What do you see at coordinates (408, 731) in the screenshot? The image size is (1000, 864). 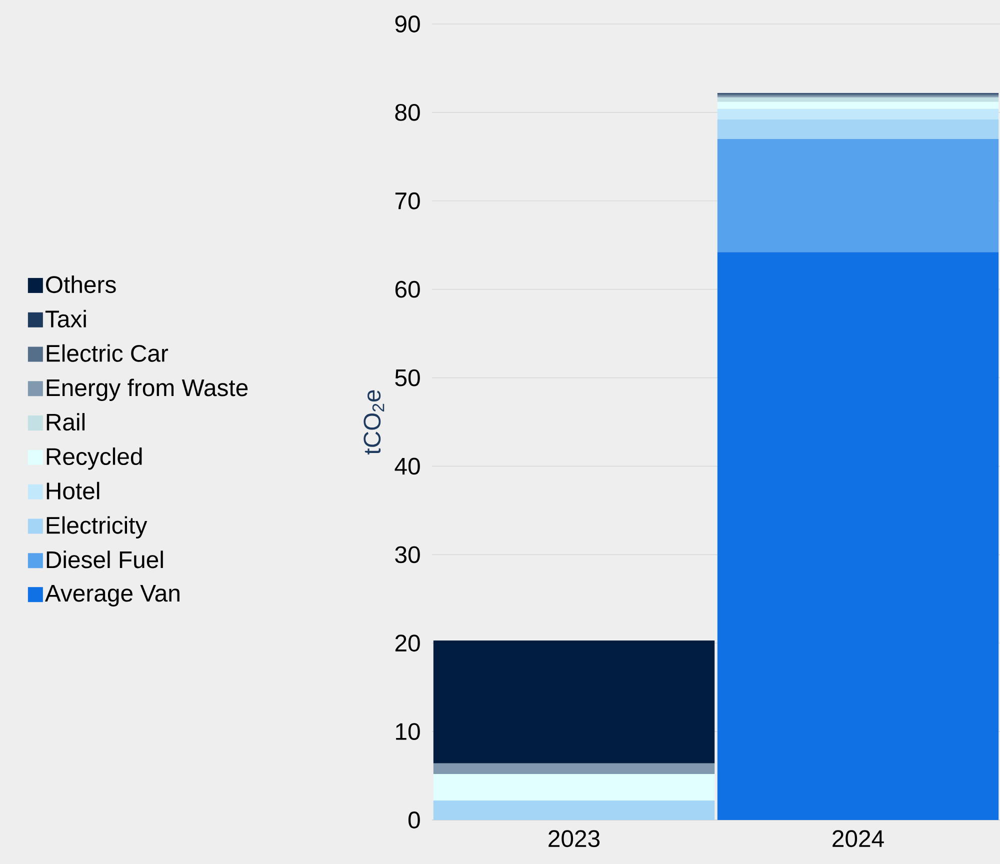 I see `y-tick-label: 10` at bounding box center [408, 731].